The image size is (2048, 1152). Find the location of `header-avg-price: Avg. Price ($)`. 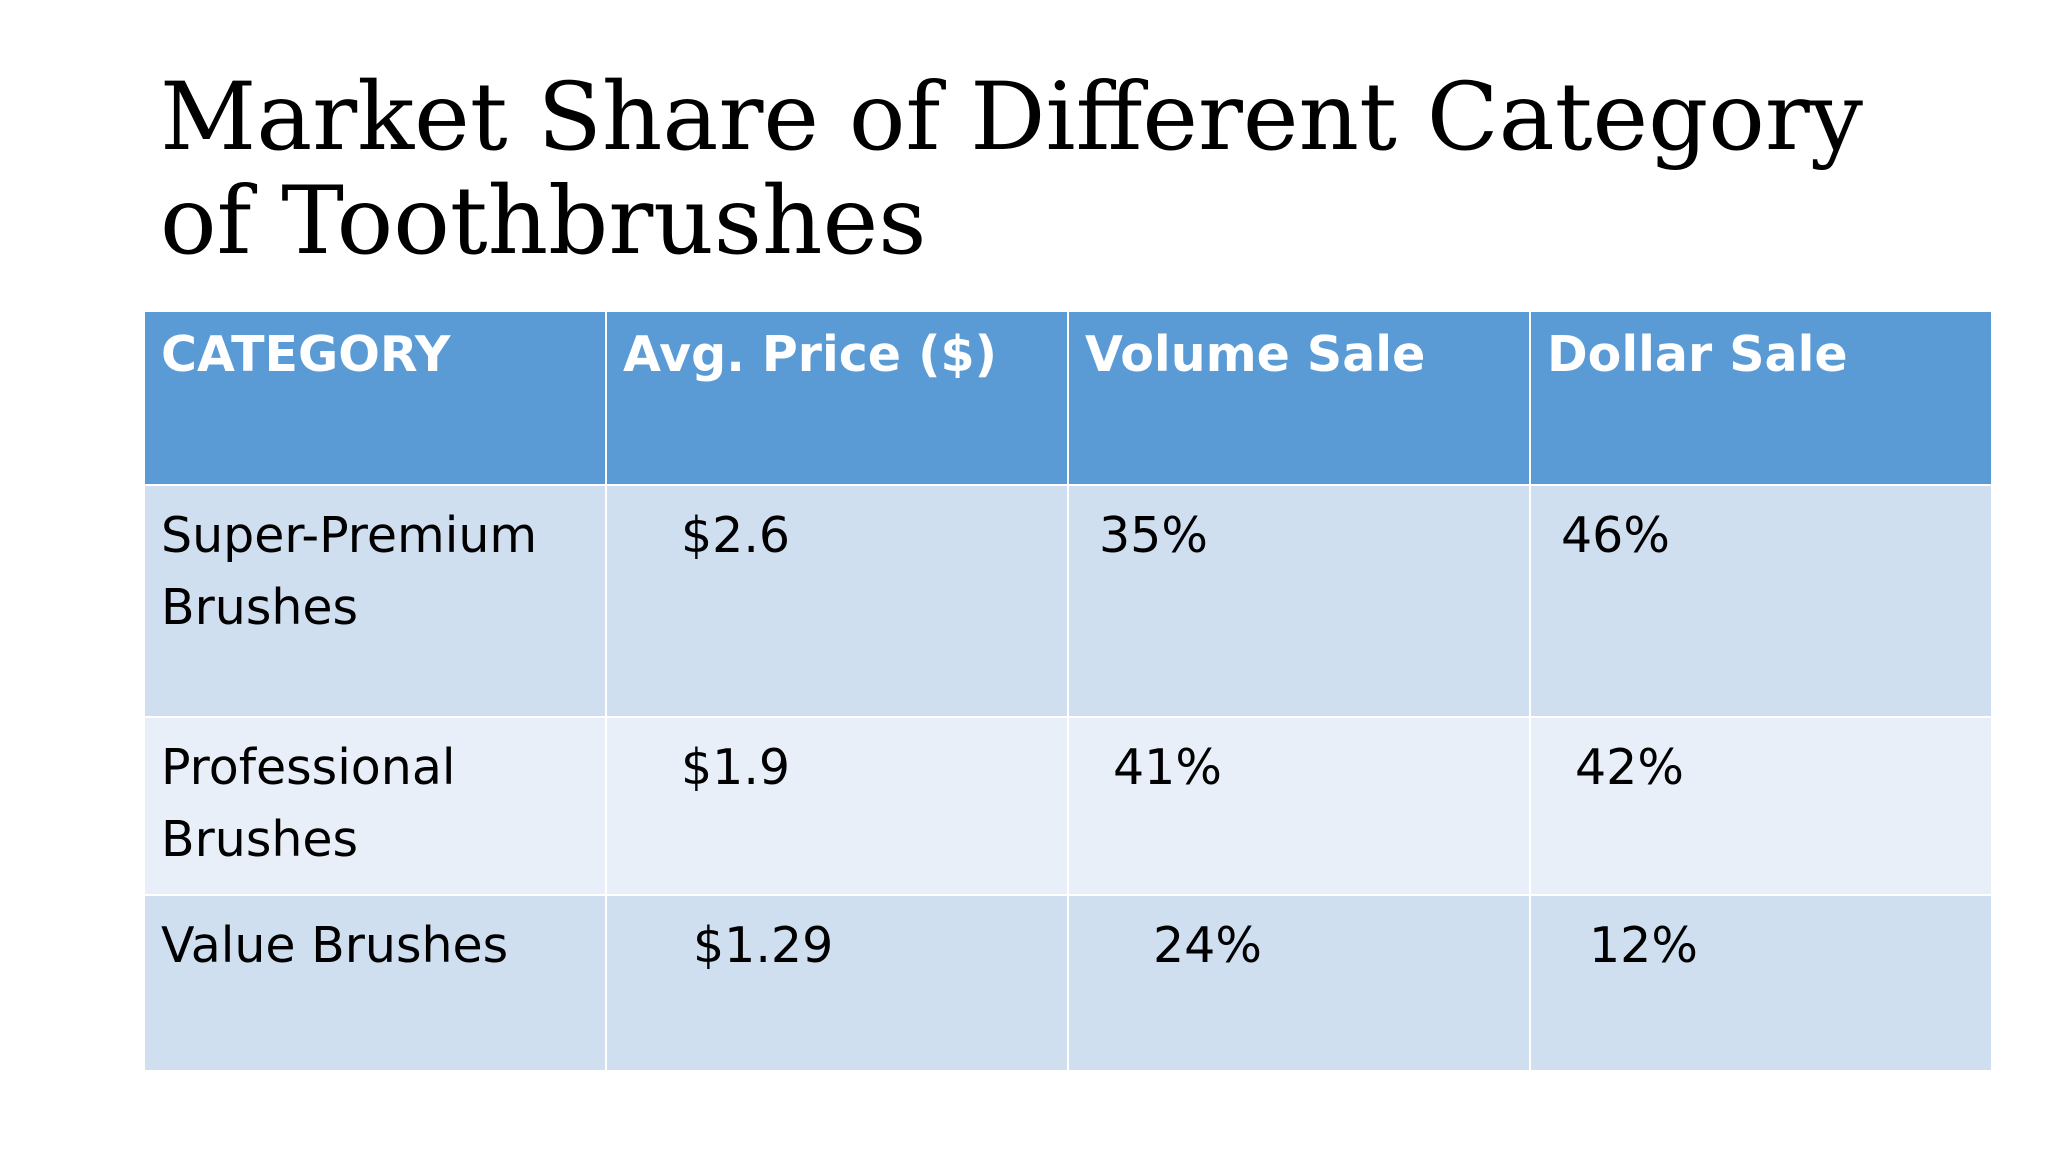

header-avg-price: Avg. Price ($) is located at coordinates (837, 398).